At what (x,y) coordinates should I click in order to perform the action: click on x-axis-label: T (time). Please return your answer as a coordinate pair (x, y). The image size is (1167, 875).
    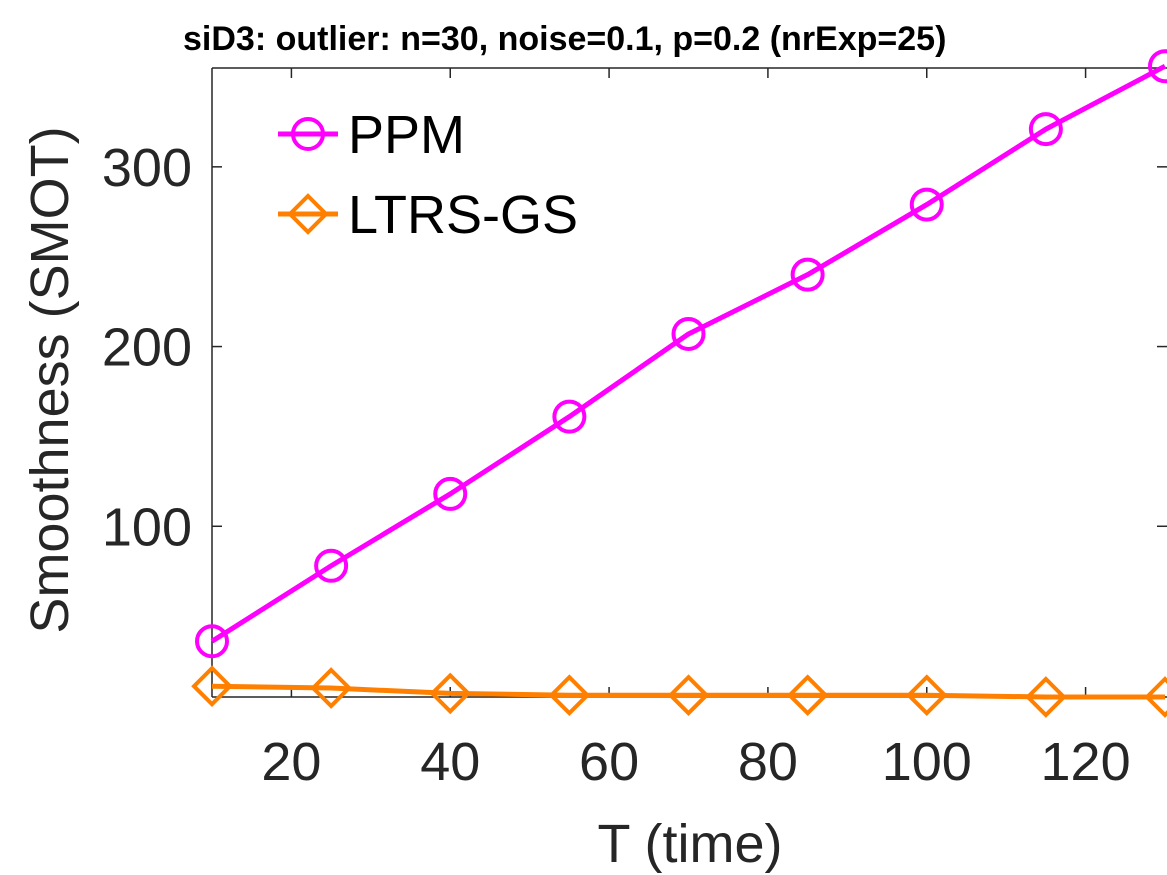
    Looking at the image, I should click on (690, 844).